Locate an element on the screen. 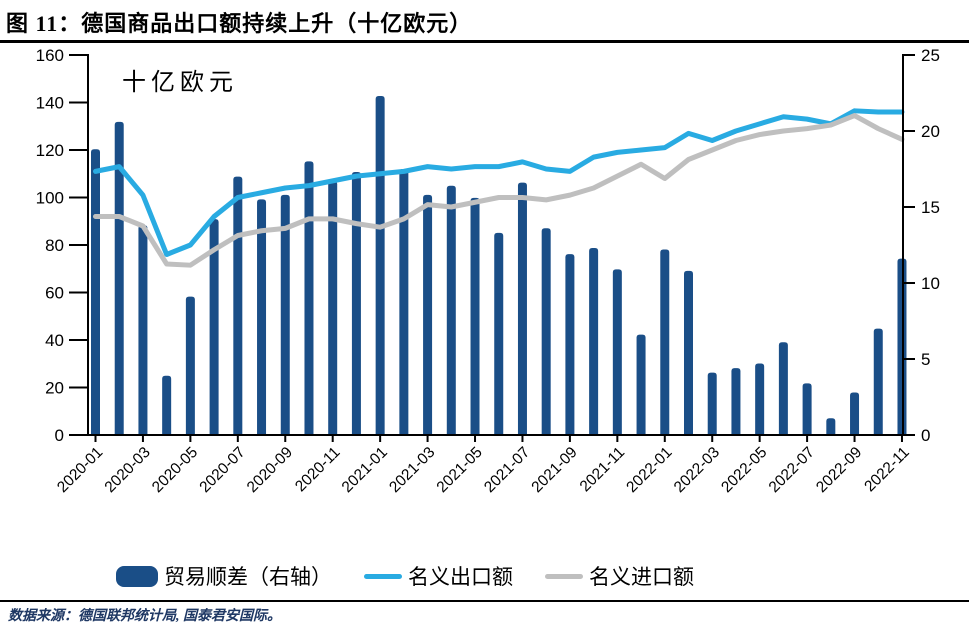  x-axis-tick-label: 2020-09 is located at coordinates (270, 470).